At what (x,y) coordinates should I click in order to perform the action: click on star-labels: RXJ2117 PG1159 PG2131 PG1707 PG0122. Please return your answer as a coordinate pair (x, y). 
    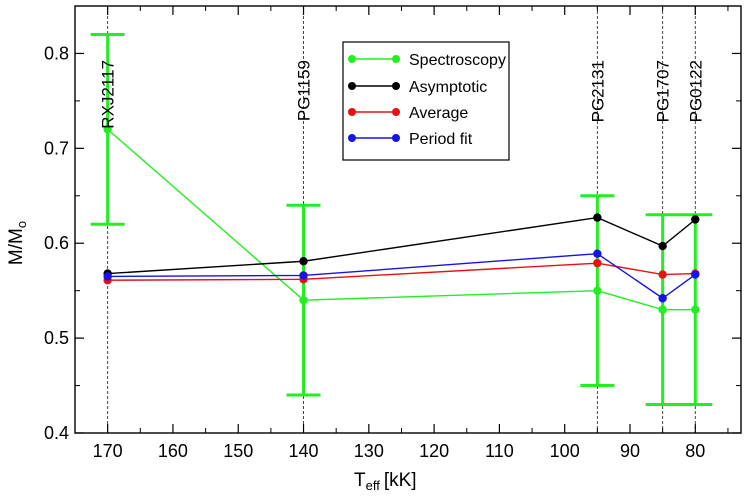
    Looking at the image, I should click on (402, 94).